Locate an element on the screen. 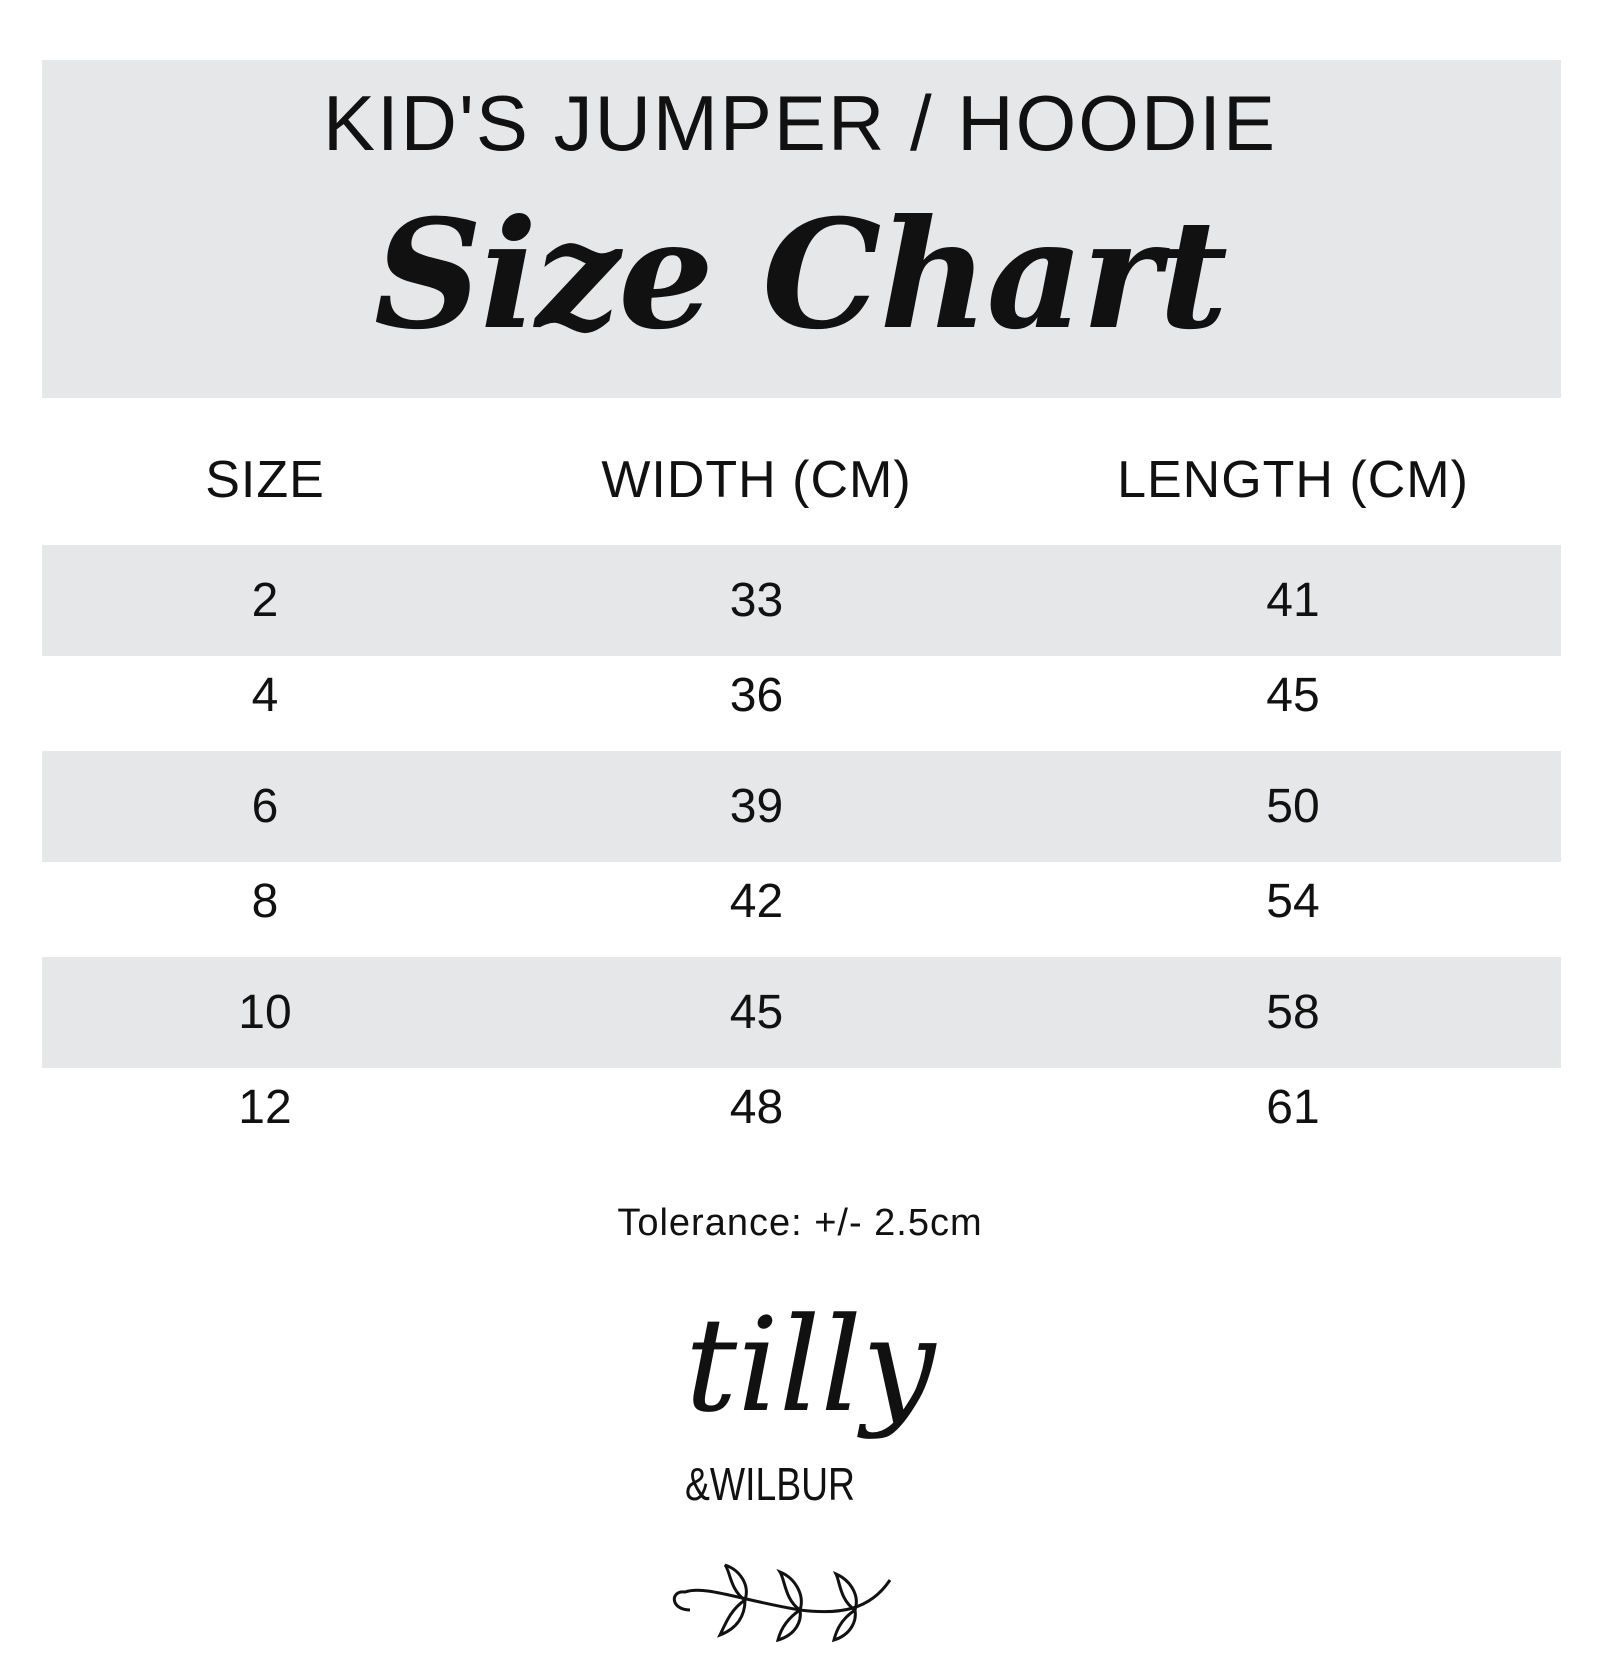 The image size is (1600, 1667). width-cell: 39 is located at coordinates (756, 806).